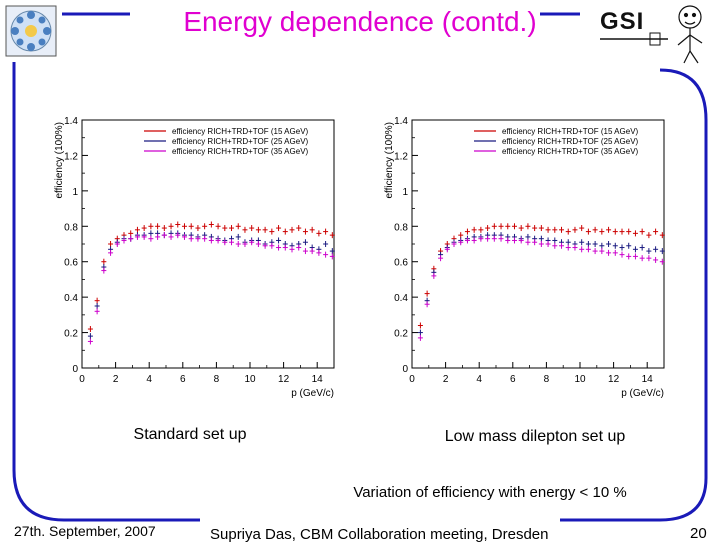 The height and width of the screenshot is (543, 720). Describe the element at coordinates (71, 334) in the screenshot. I see `y-tick-label: 0.2` at that location.